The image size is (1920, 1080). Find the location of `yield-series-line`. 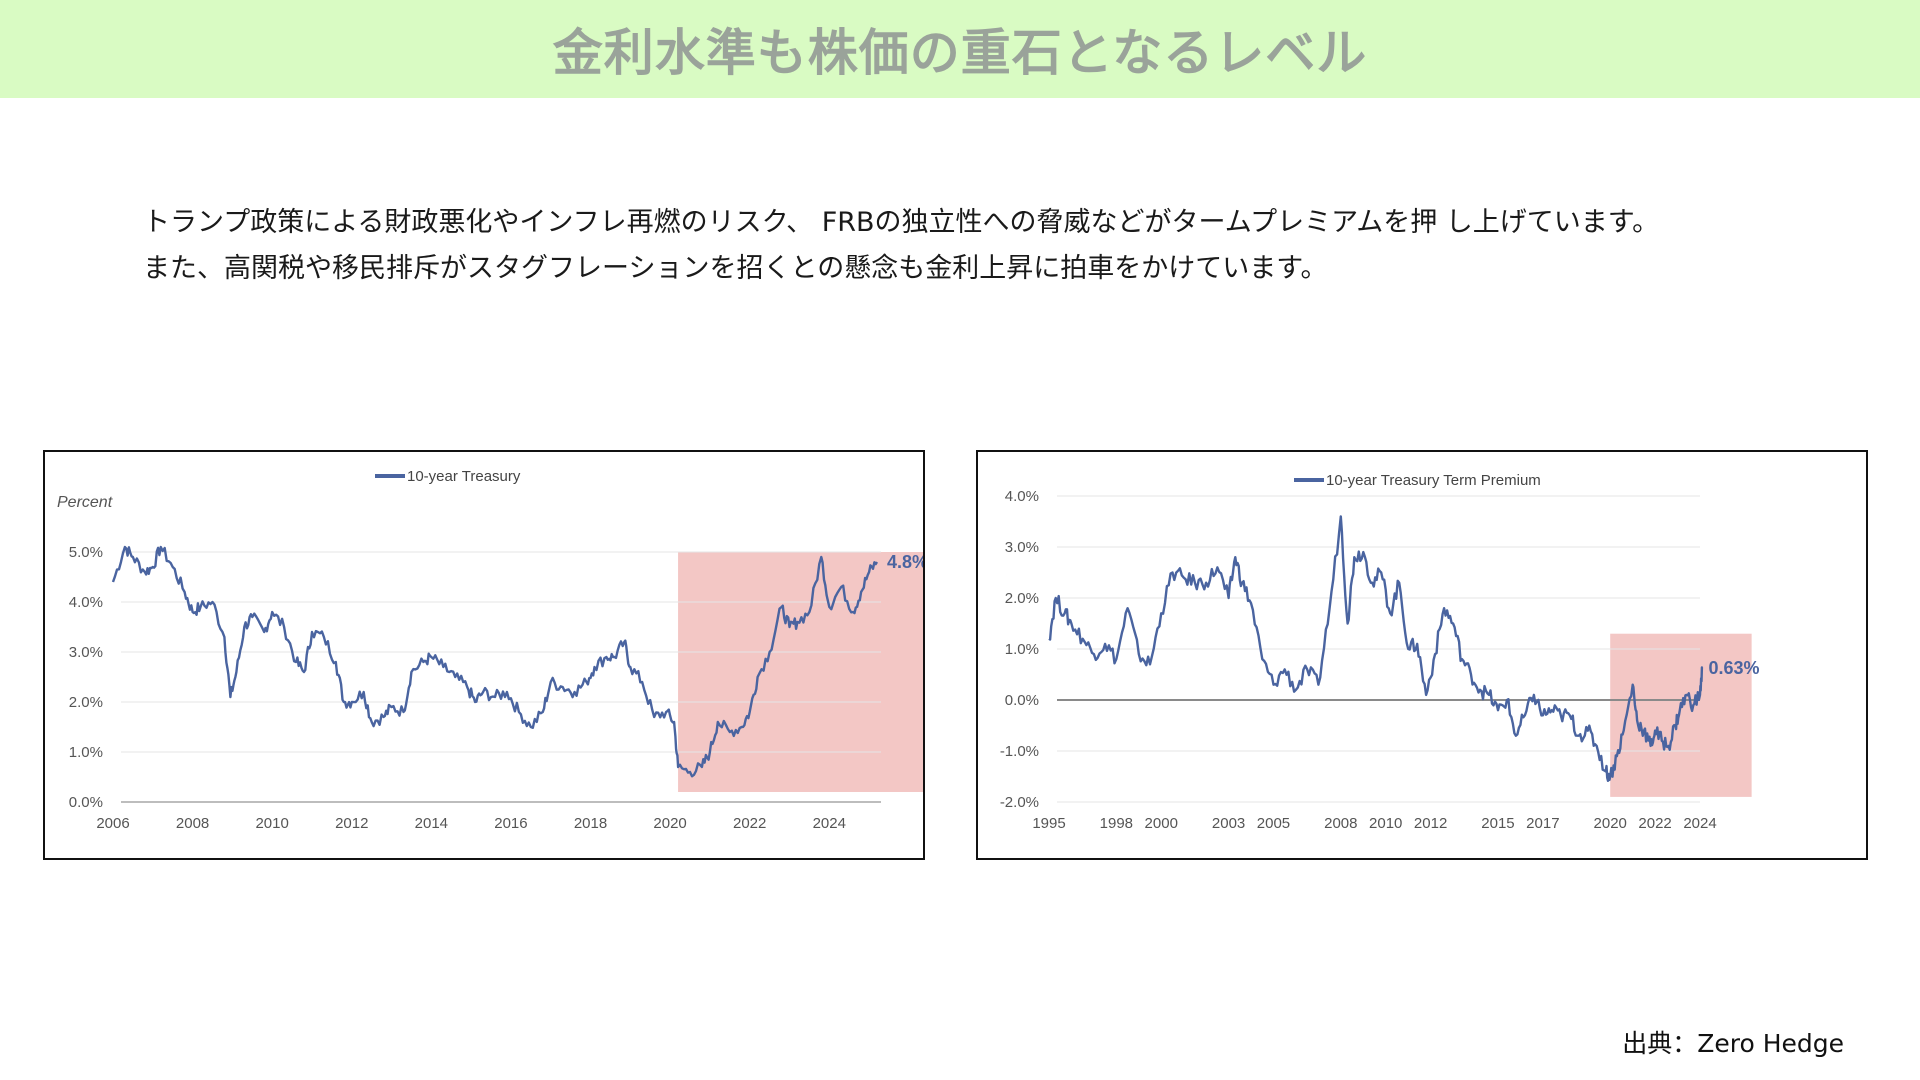

yield-series-line is located at coordinates (495, 661).